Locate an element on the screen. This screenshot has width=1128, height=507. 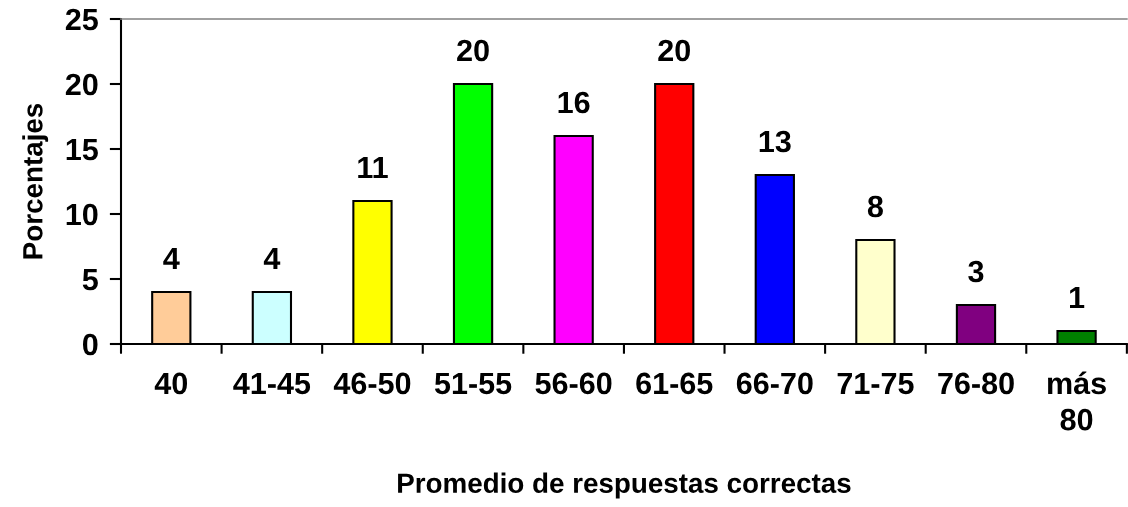
data-label: 16 is located at coordinates (574, 102).